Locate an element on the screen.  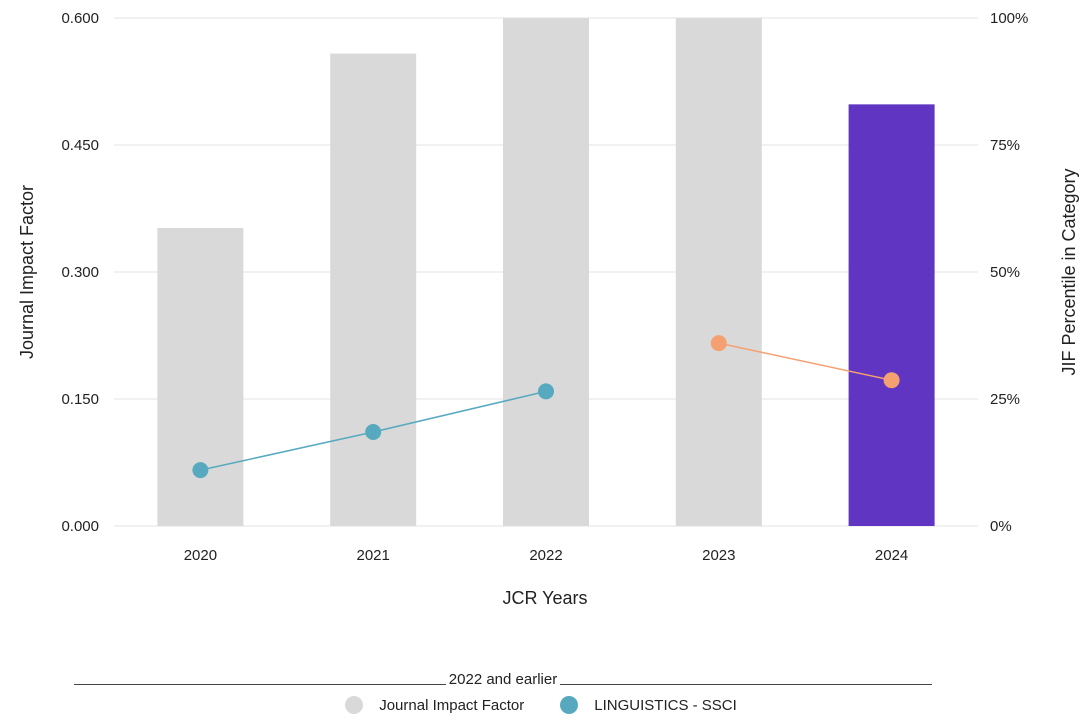
legend-separator: 2022 and earlier is located at coordinates (503, 678).